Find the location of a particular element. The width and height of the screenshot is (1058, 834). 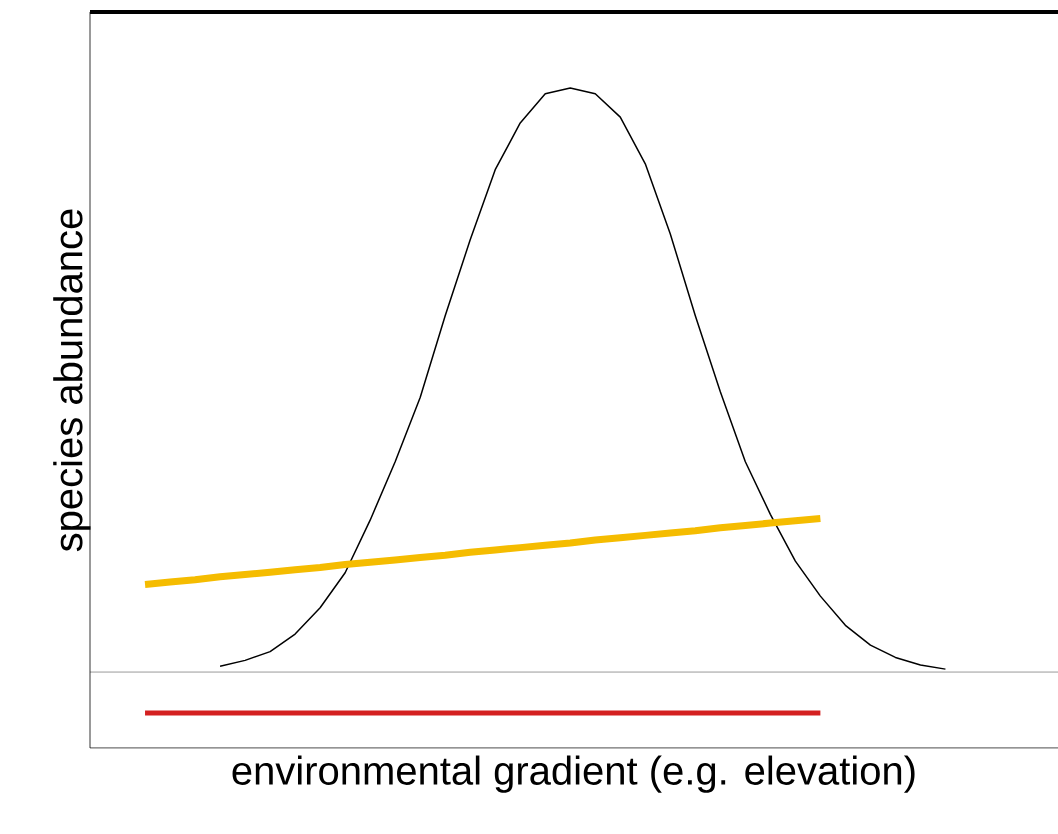

y-axis-title: species abundance is located at coordinates (72, 380).